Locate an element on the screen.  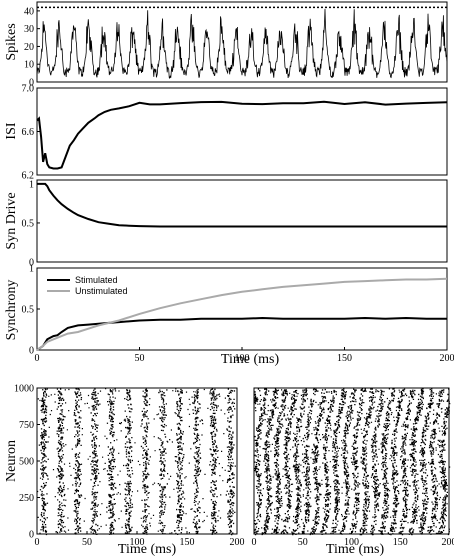
synchrony-ylabel: Synchrony is located at coordinates (11, 310).